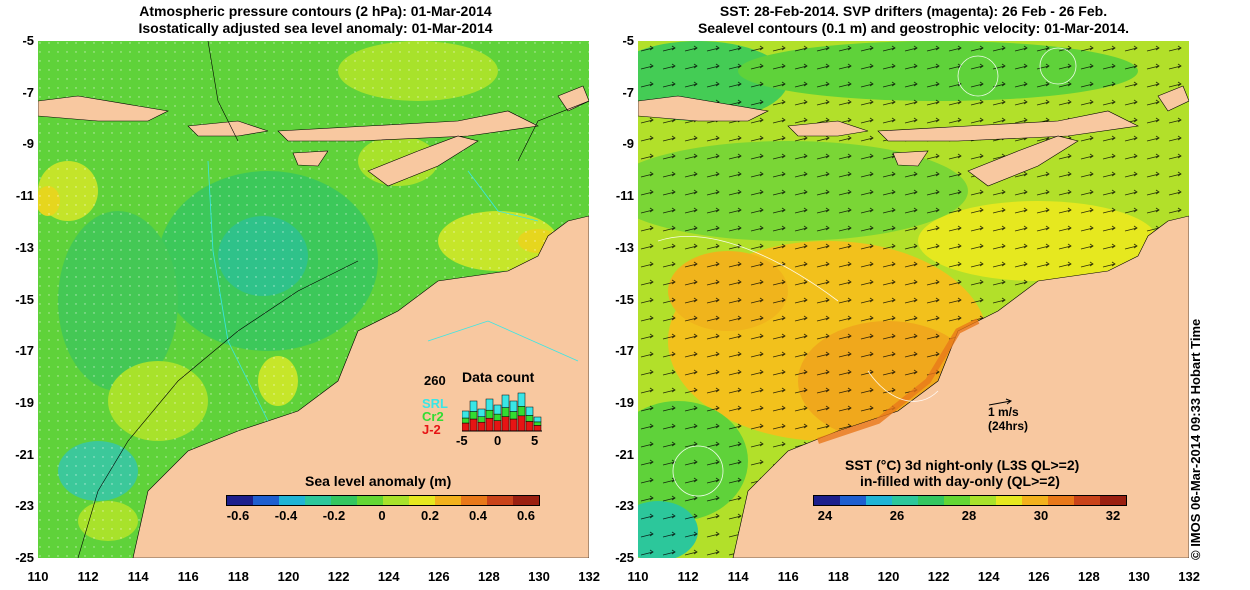 This screenshot has height=590, width=1250. Describe the element at coordinates (938, 576) in the screenshot. I see `longitude-tick-label: 122` at that location.